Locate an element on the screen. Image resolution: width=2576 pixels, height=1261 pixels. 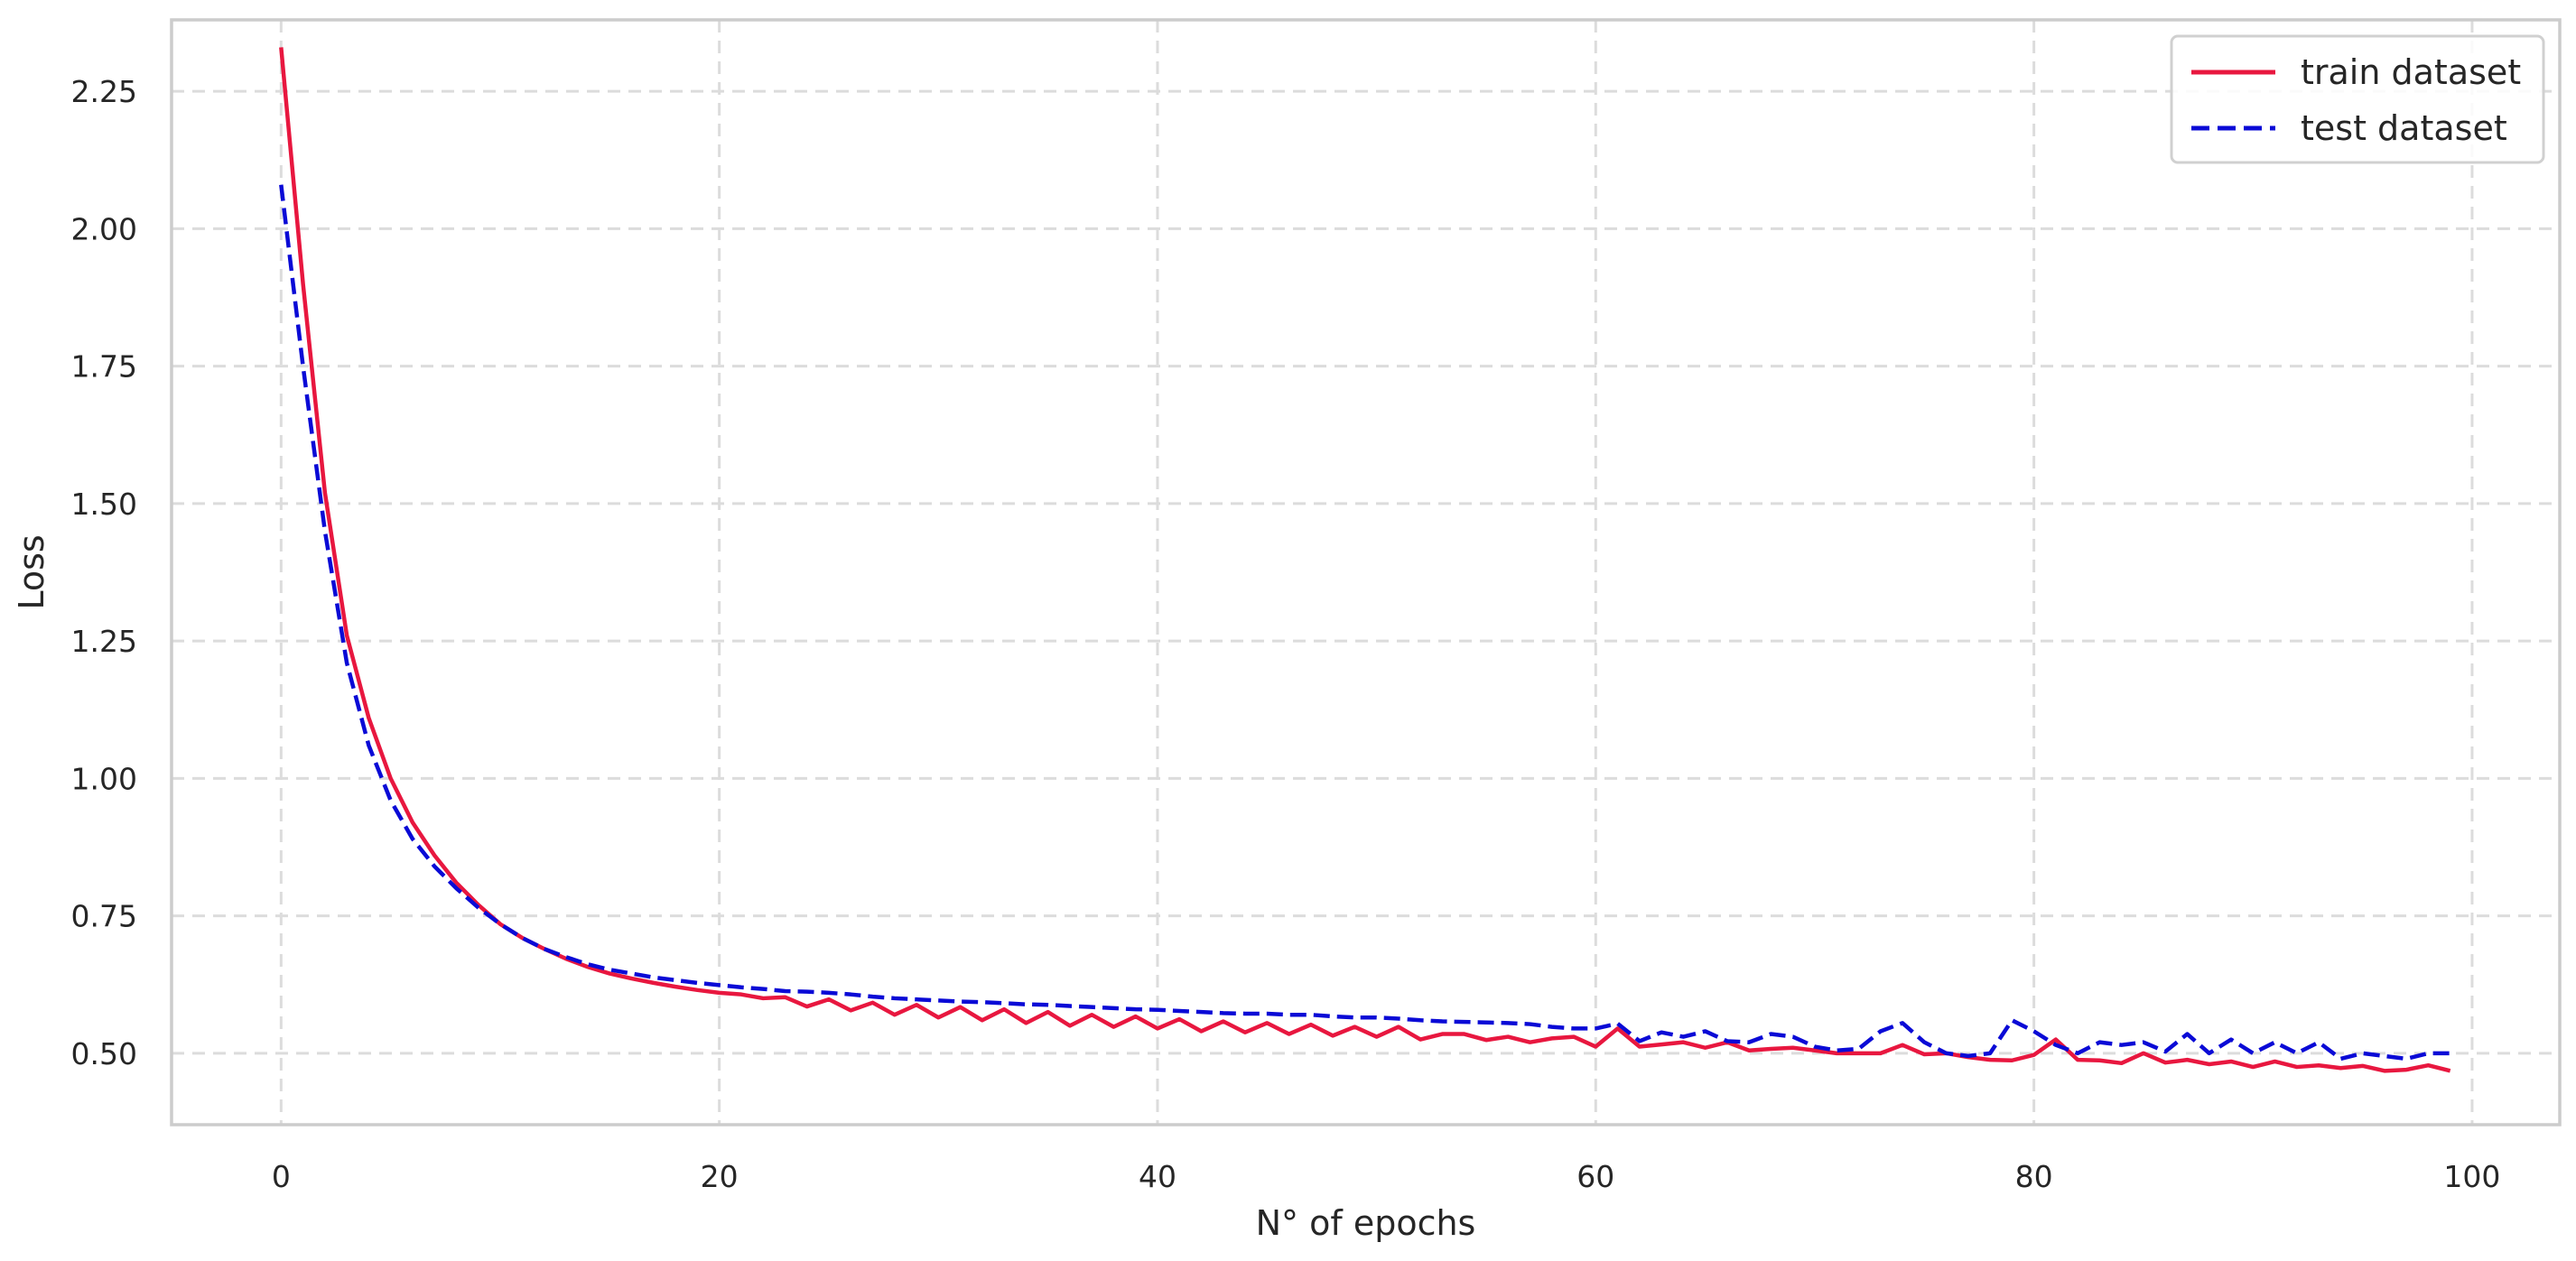
y-tick-label: 0.75 is located at coordinates (104, 916).